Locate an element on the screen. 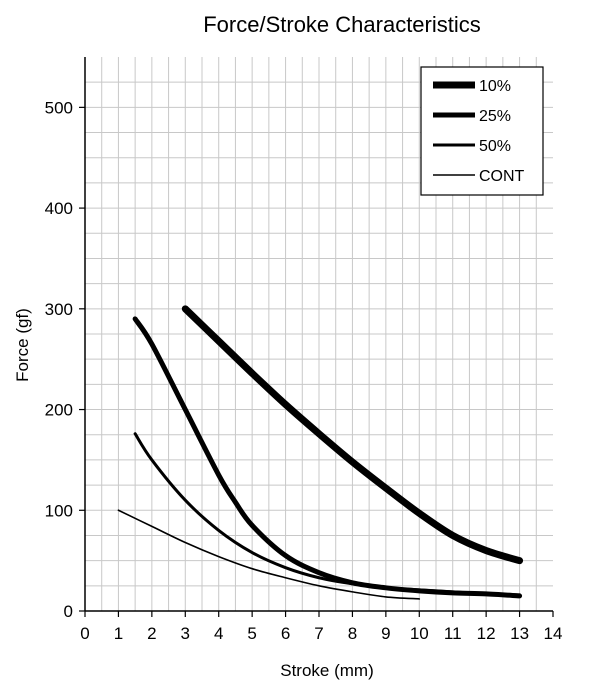  x-tick-label: 4 is located at coordinates (218, 633).